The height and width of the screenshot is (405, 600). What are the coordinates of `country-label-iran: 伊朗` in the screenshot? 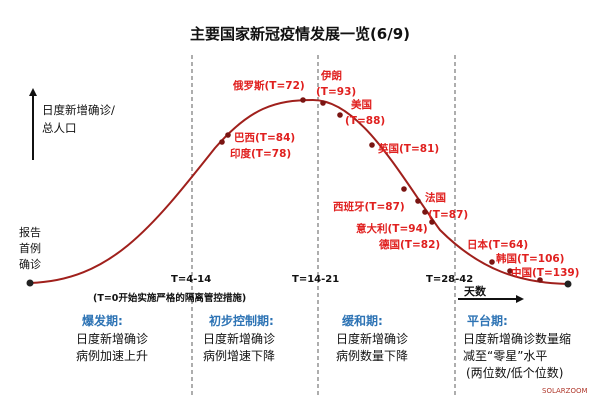 It's located at (331, 75).